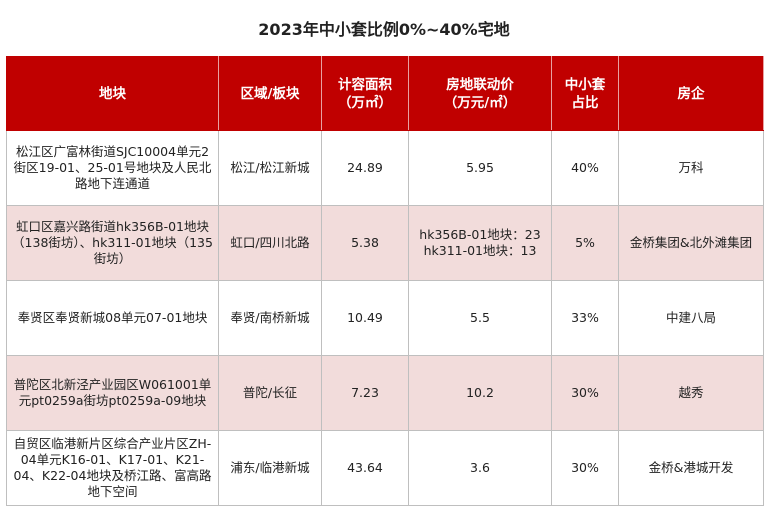 This screenshot has height=511, width=768. I want to click on column-header-small-ratio: 中小套 占比, so click(585, 93).